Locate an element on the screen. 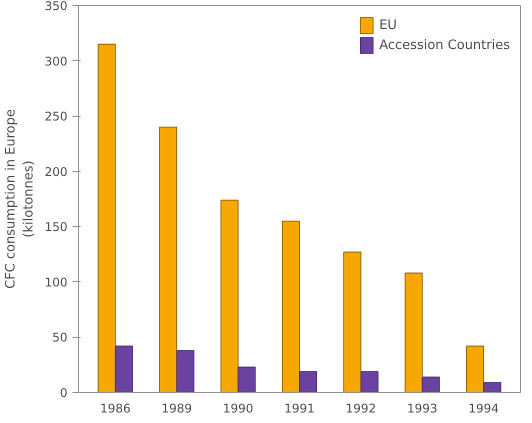  y-tick-label: 200 is located at coordinates (56, 171).